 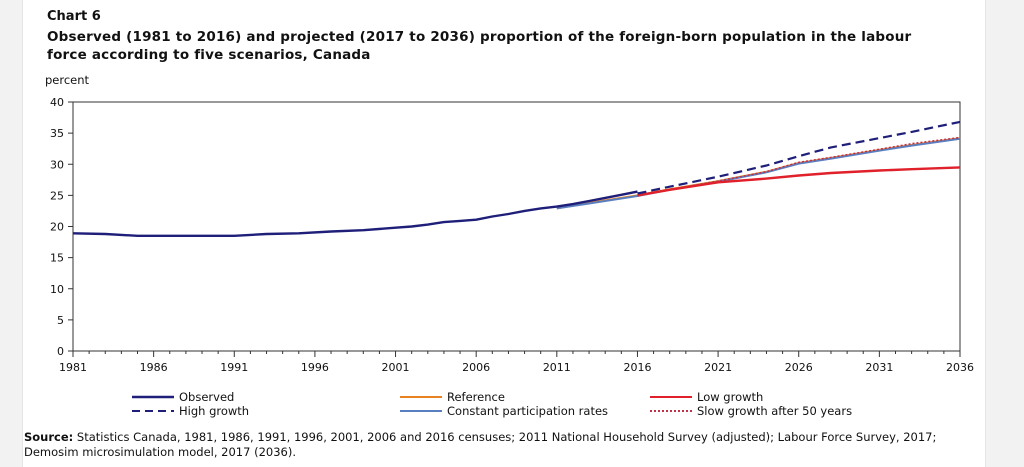 I want to click on legend-item-slow-growth: Slow growth after 50 years, so click(x=751, y=410).